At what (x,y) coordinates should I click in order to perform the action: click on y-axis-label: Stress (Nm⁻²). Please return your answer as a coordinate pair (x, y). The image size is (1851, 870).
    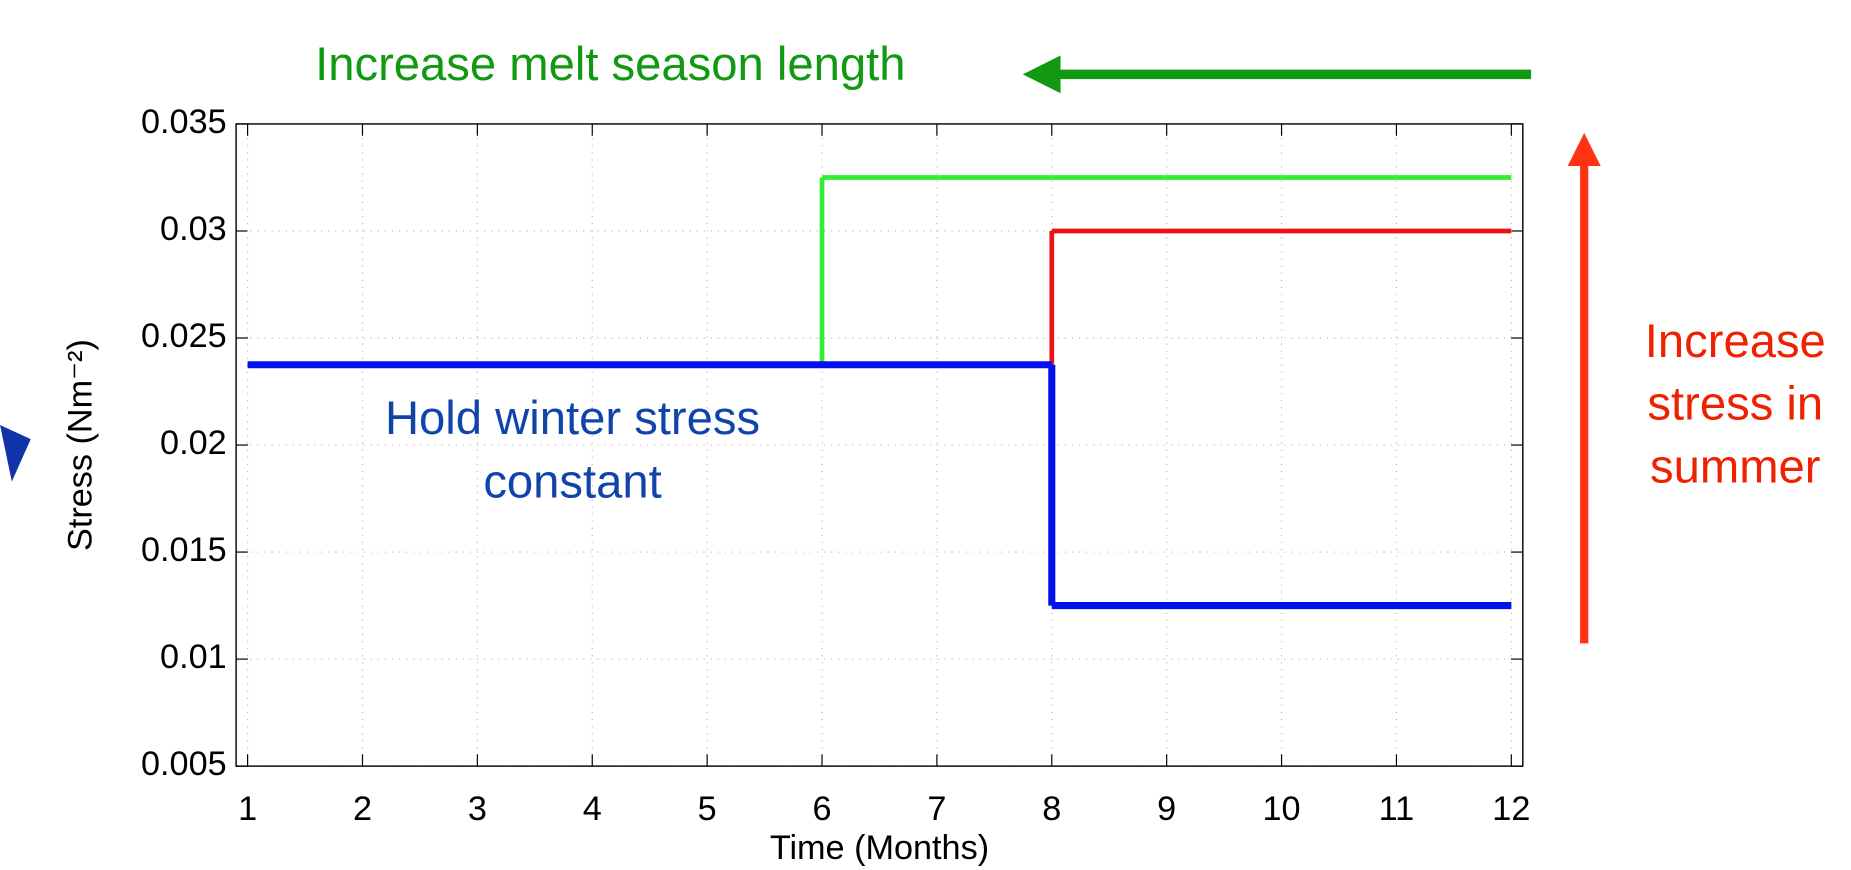
    Looking at the image, I should click on (81, 445).